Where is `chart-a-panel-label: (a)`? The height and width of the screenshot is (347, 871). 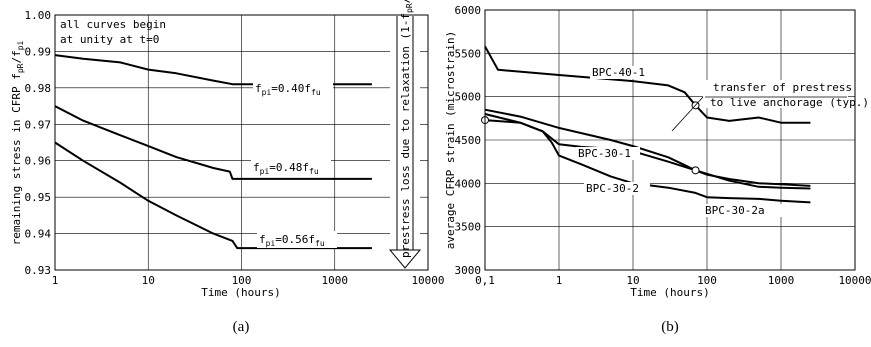
chart-a-panel-label: (a) is located at coordinates (241, 327).